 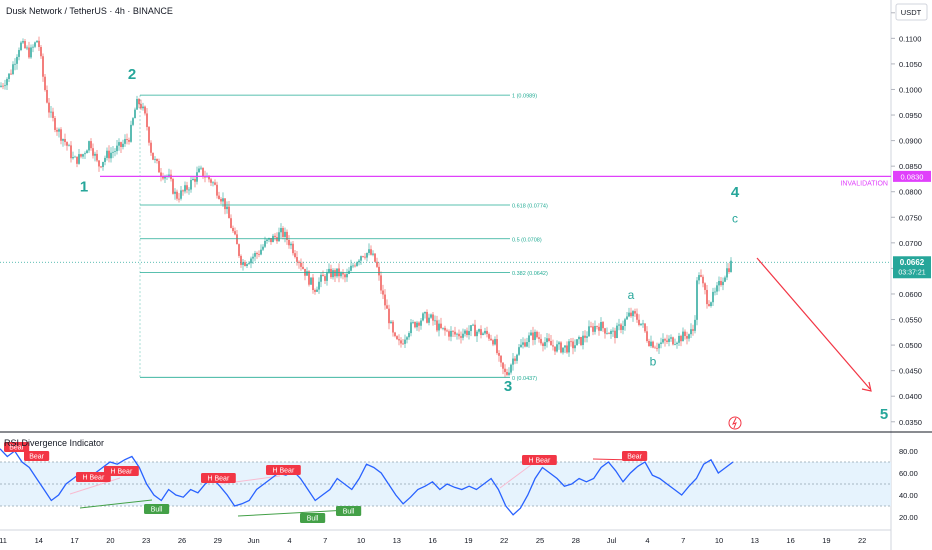 I want to click on price-tick-label: 0.0450, so click(x=910, y=371).